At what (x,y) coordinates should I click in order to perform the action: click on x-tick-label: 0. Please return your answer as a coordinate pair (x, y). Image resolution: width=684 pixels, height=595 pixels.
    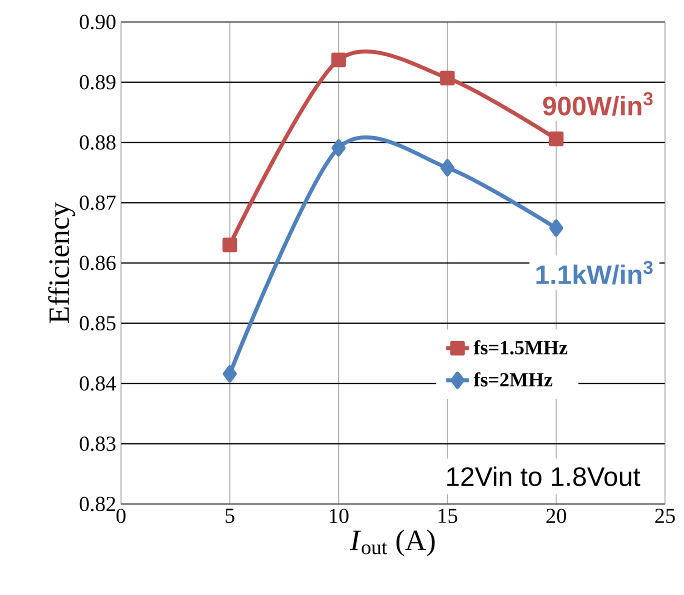
    Looking at the image, I should click on (121, 516).